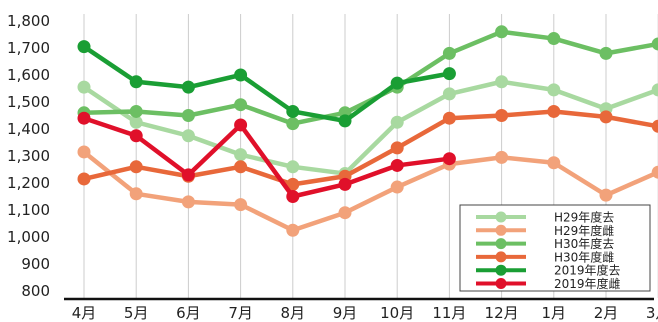 This screenshot has width=658, height=322. Describe the element at coordinates (28, 21) in the screenshot. I see `y-tick-label: 1,800` at that location.